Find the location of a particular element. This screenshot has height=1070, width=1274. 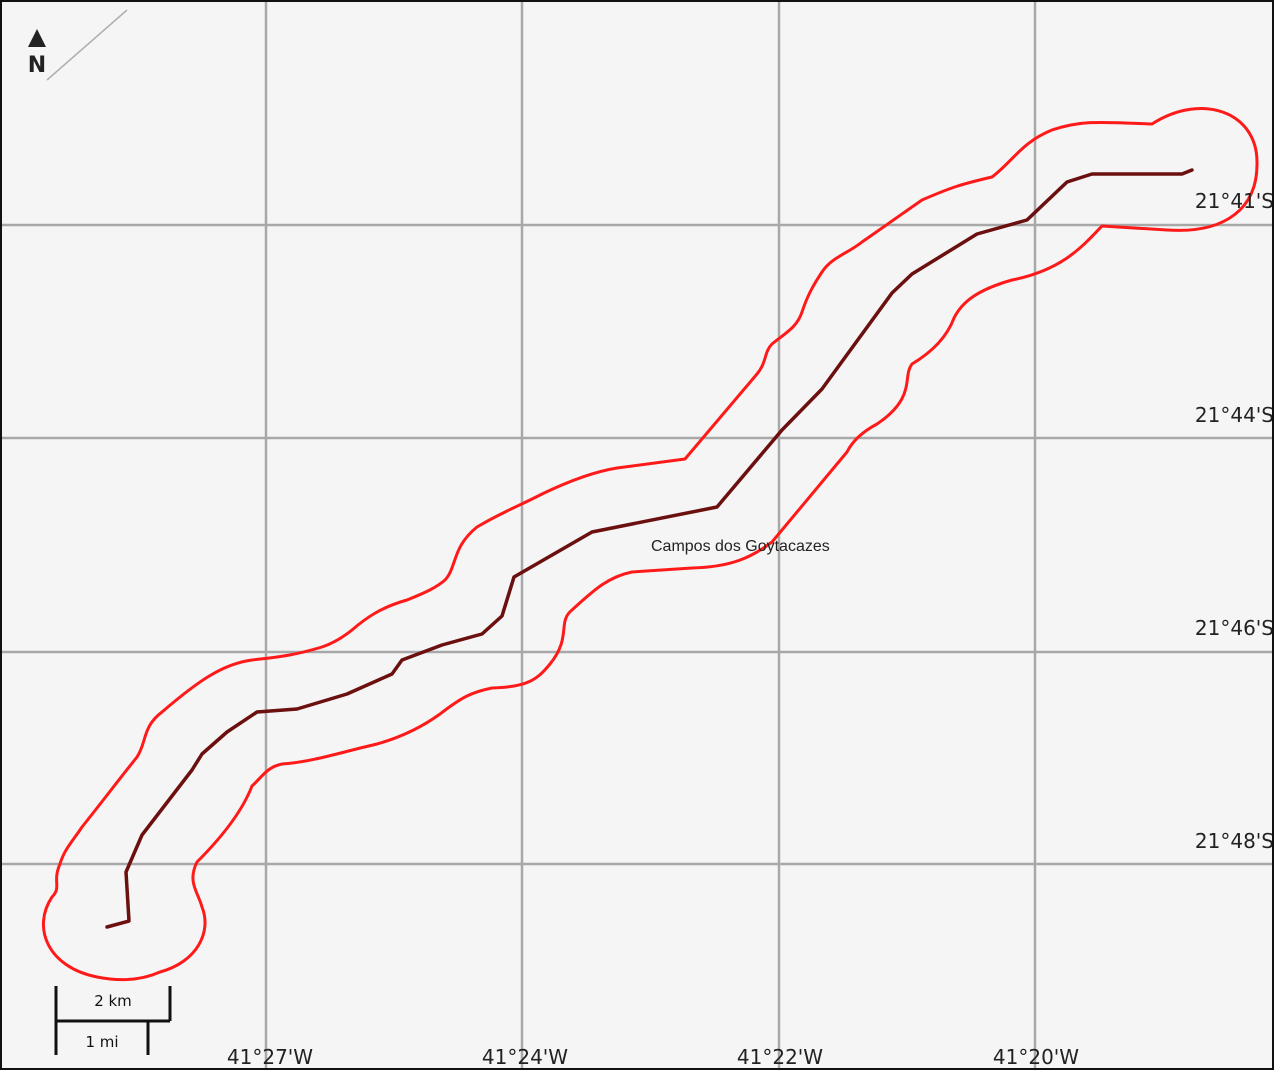

latitude-label: 21°46'S is located at coordinates (1234, 628).